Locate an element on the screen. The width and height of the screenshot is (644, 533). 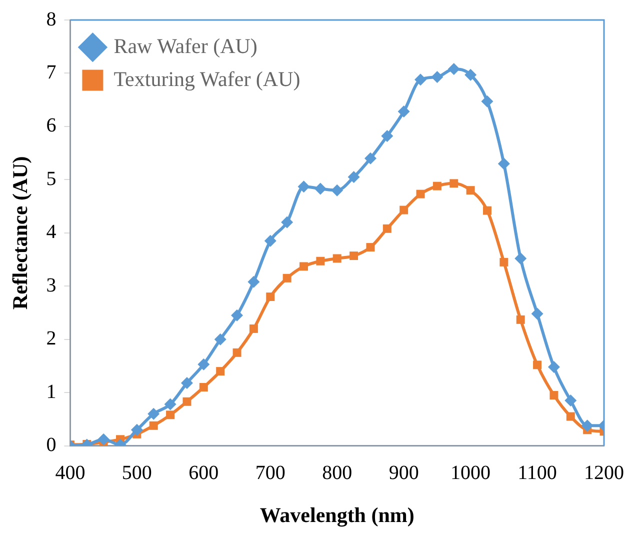
y-tick-label: 3 is located at coordinates (51, 285).